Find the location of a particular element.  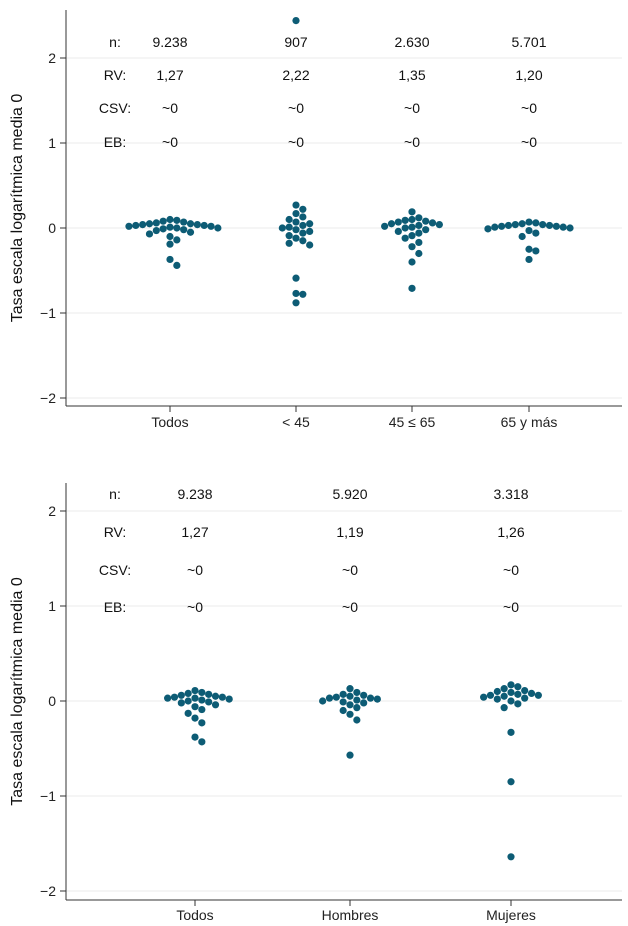

x-tick-label: Hombres is located at coordinates (350, 915).